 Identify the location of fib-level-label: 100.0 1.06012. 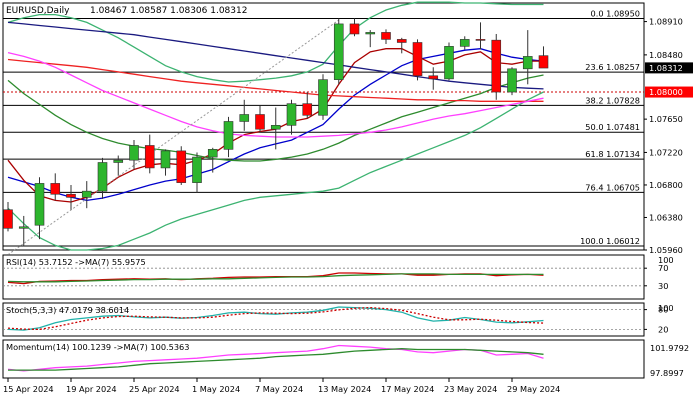
(610, 241).